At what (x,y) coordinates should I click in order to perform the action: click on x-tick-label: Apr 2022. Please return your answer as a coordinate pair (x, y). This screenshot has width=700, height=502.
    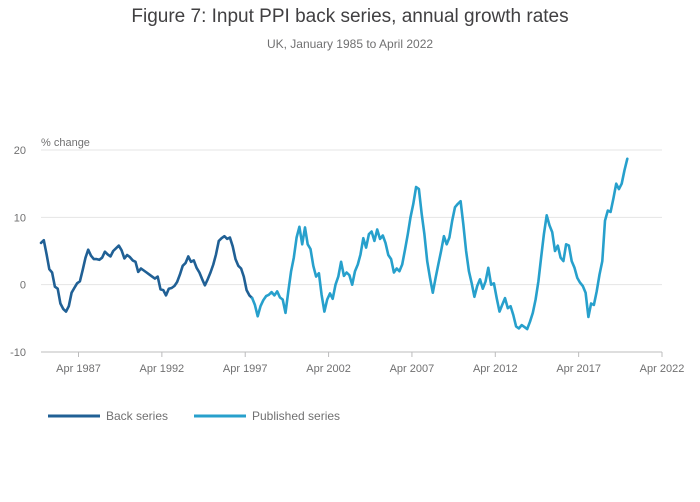
    Looking at the image, I should click on (662, 369).